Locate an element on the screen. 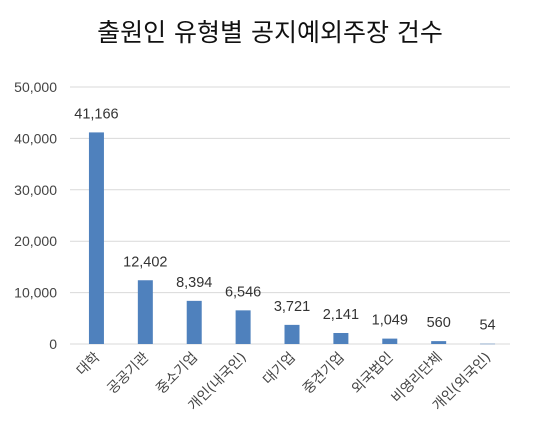 The width and height of the screenshot is (540, 435). data-label: 54 is located at coordinates (487, 326).